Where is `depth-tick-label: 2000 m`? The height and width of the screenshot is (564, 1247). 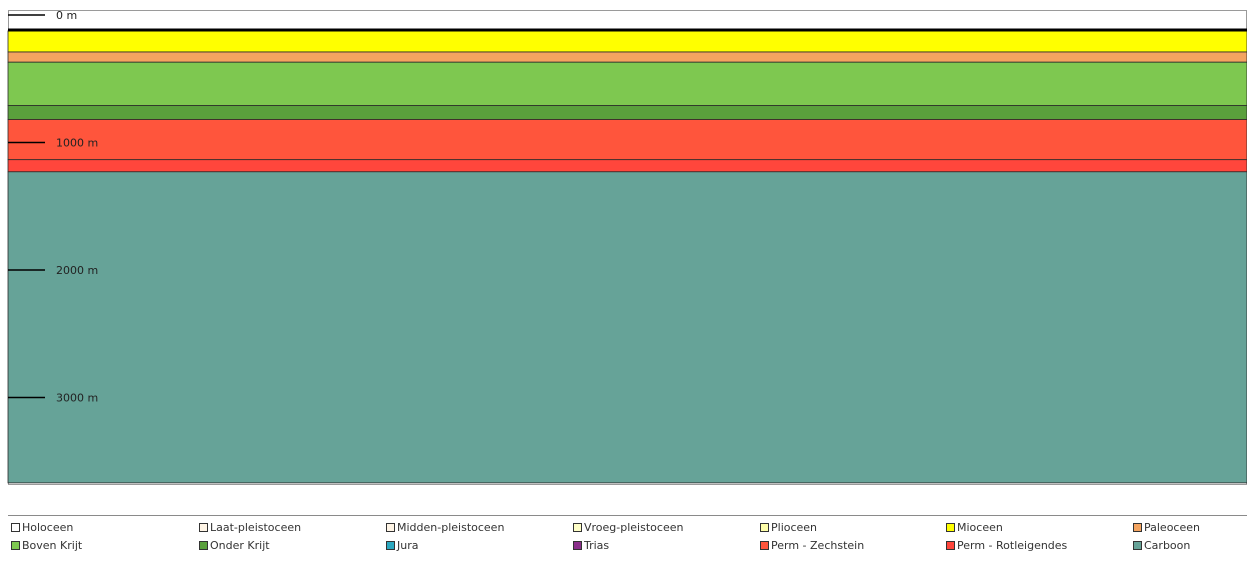 depth-tick-label: 2000 m is located at coordinates (77, 270).